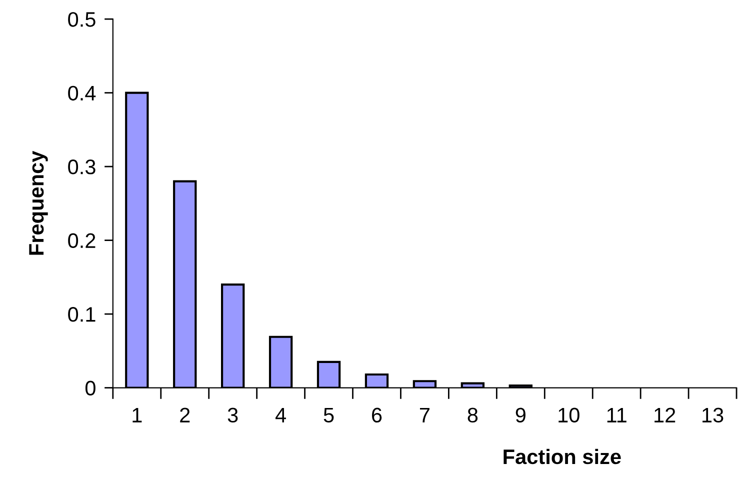  I want to click on x-tick-label: 4, so click(280, 415).